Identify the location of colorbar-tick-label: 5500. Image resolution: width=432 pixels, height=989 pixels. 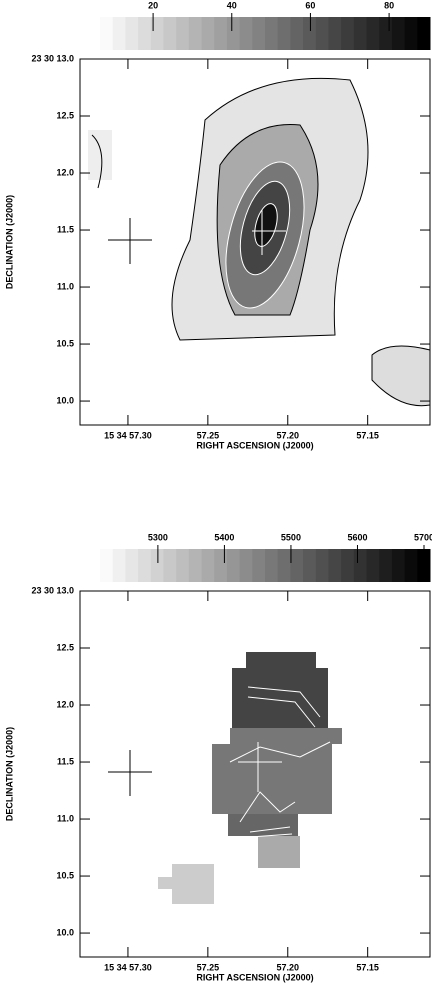
(291, 537).